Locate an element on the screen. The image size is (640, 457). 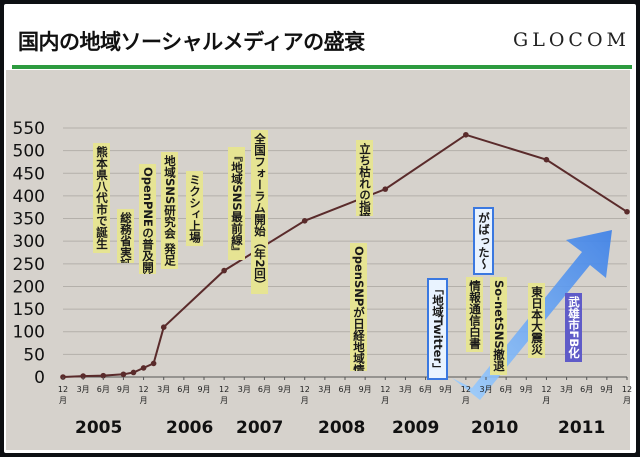
brand-logo: GLOCOM is located at coordinates (571, 40).